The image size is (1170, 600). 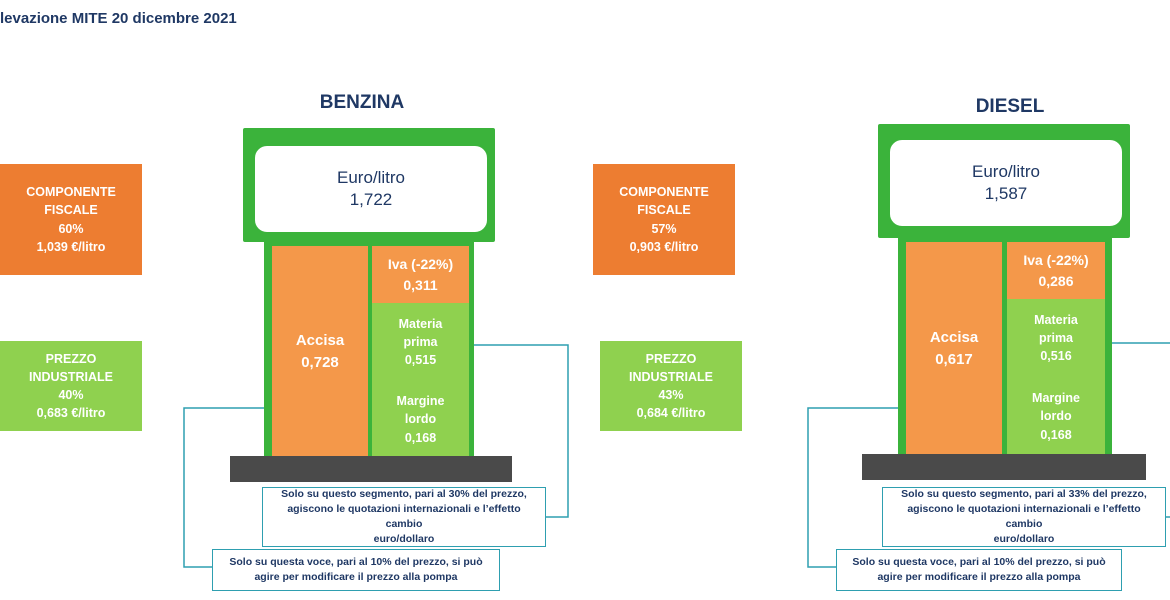 What do you see at coordinates (671, 395) in the screenshot?
I see `diesel-pi-percent: 43%` at bounding box center [671, 395].